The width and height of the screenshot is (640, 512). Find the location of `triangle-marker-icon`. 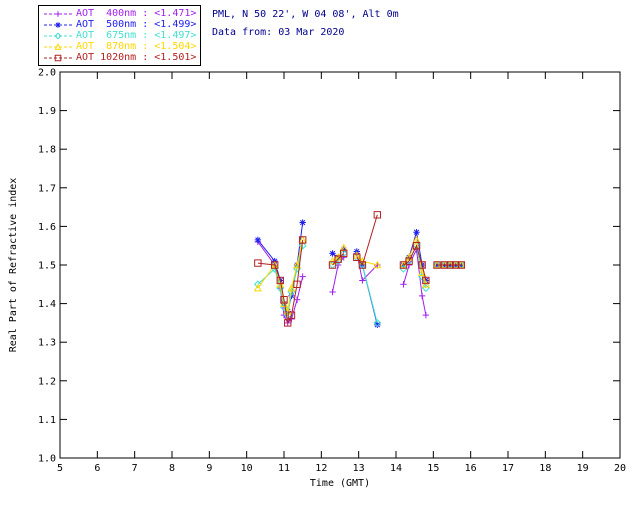

triangle-marker-icon is located at coordinates (58, 47).